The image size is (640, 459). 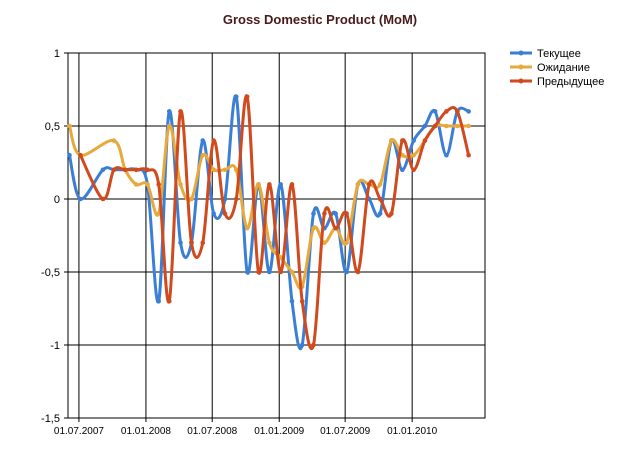 What do you see at coordinates (570, 82) in the screenshot?
I see `legend-label: Предыдущее` at bounding box center [570, 82].